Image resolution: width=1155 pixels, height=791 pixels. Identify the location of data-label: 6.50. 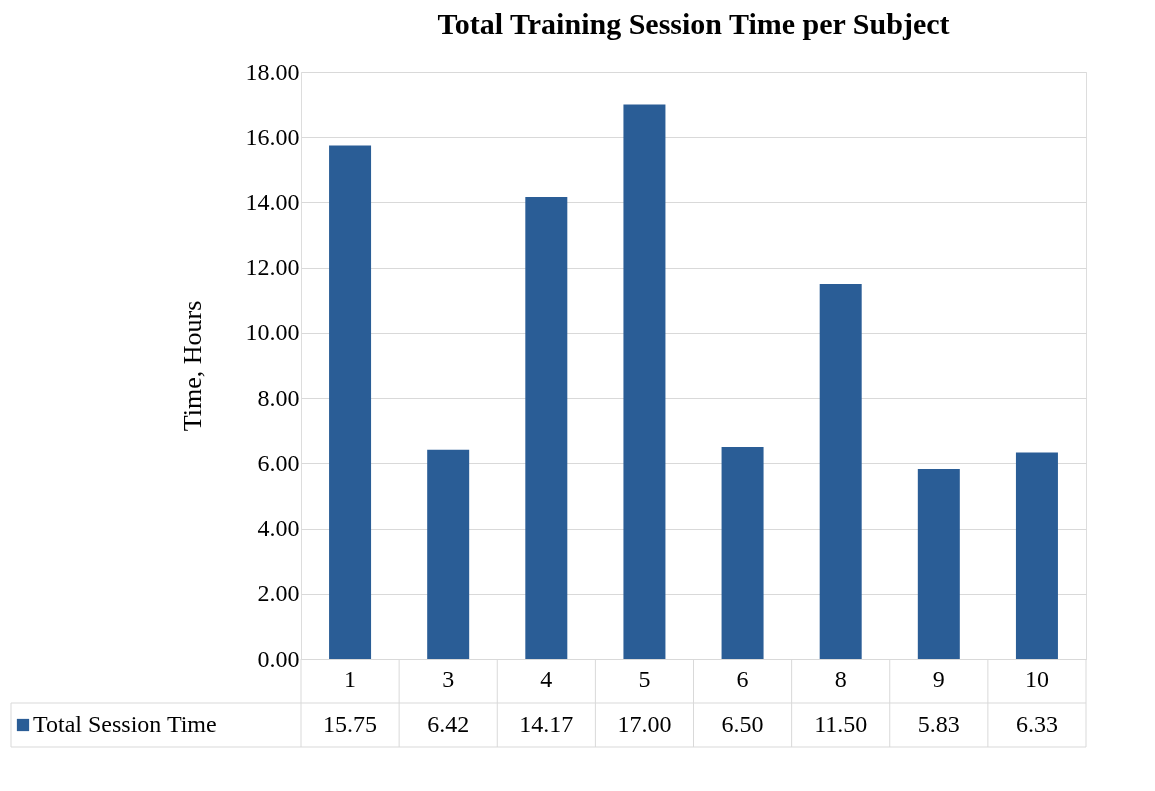
(742, 724).